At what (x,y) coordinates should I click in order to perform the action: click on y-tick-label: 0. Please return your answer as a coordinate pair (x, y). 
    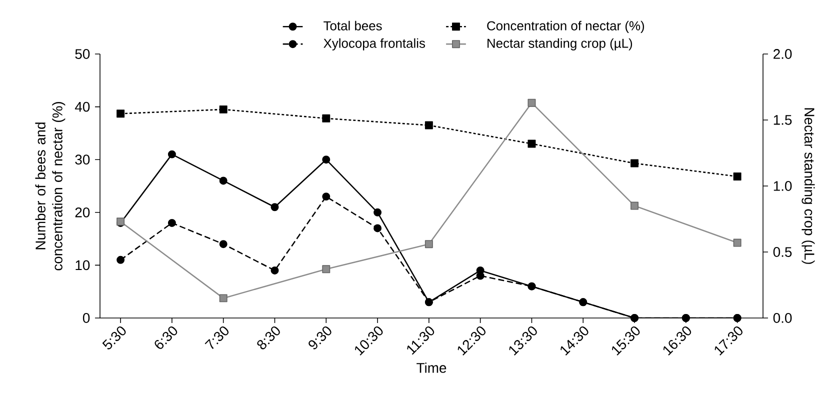
    Looking at the image, I should click on (86, 318).